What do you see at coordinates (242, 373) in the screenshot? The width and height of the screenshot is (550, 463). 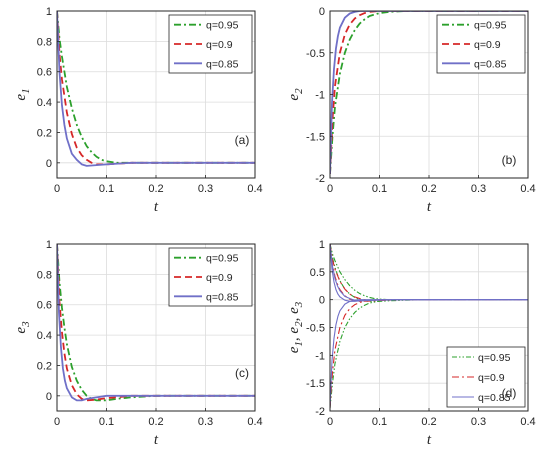 I see `panel-label: (c)` at bounding box center [242, 373].